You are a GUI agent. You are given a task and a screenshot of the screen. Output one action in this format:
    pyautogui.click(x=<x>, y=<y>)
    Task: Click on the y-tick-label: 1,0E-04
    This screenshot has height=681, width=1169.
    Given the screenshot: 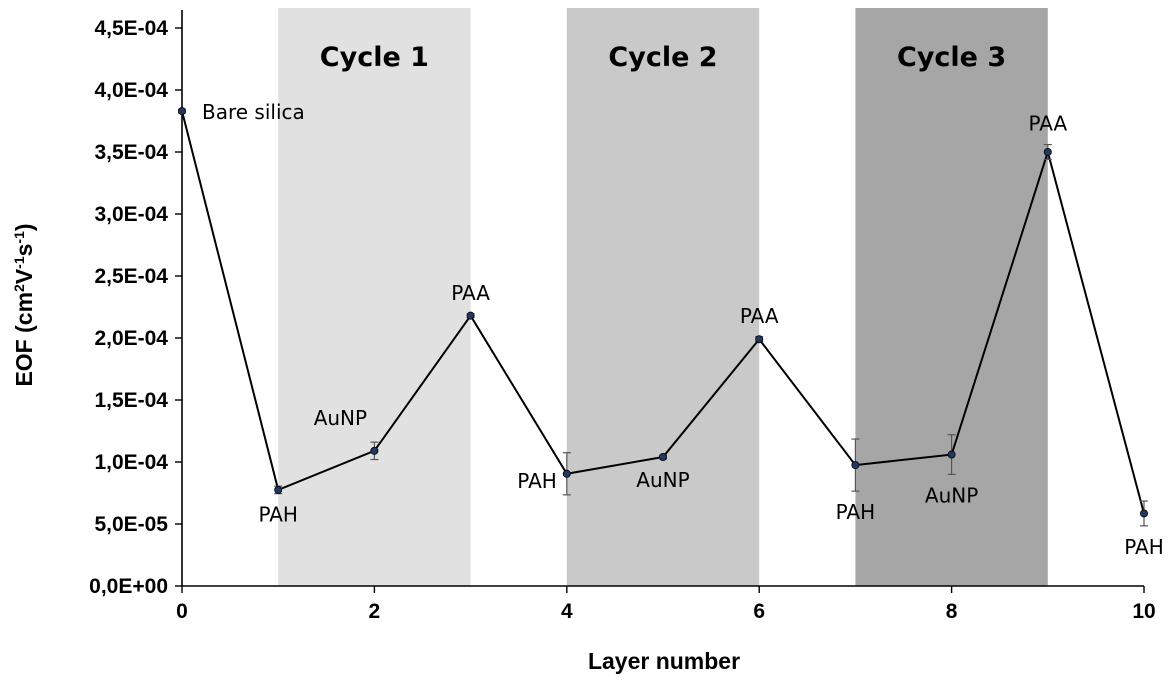 What is the action you would take?
    pyautogui.click(x=131, y=462)
    